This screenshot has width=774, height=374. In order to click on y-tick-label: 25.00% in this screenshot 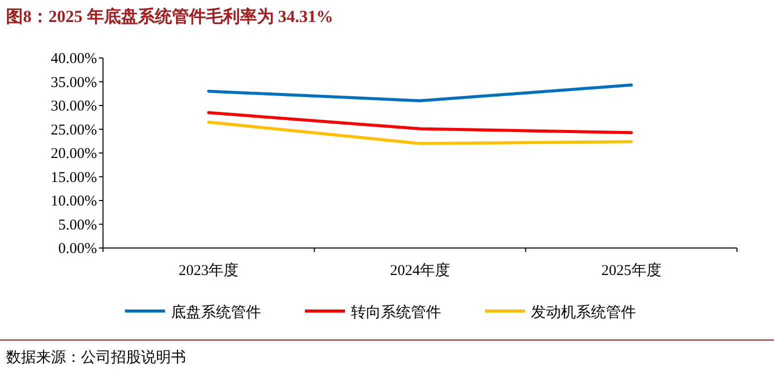, I will do `click(73, 130)`.